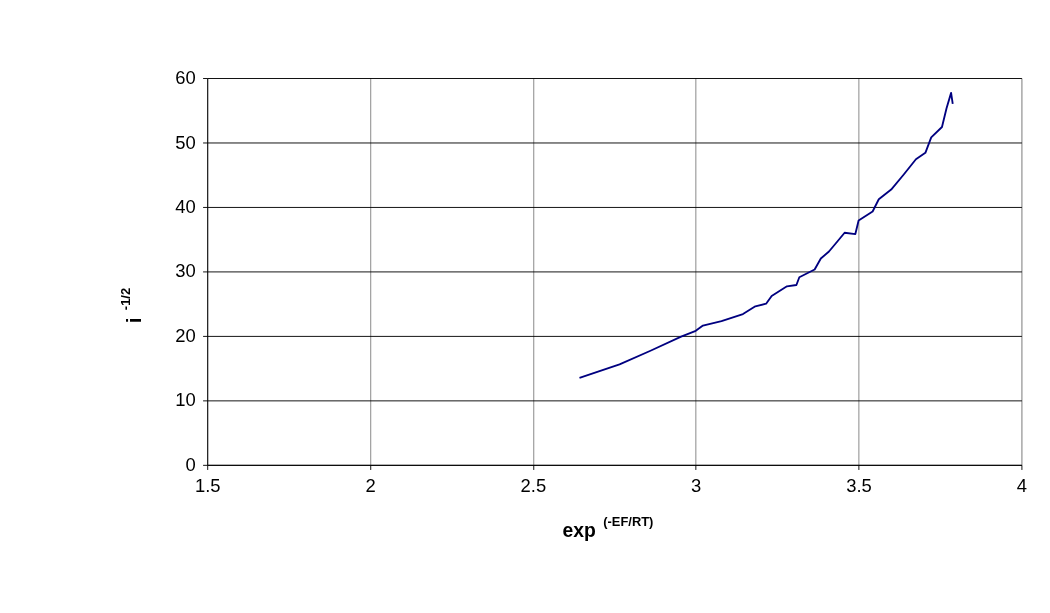  I want to click on y-tick-label: 60, so click(185, 78).